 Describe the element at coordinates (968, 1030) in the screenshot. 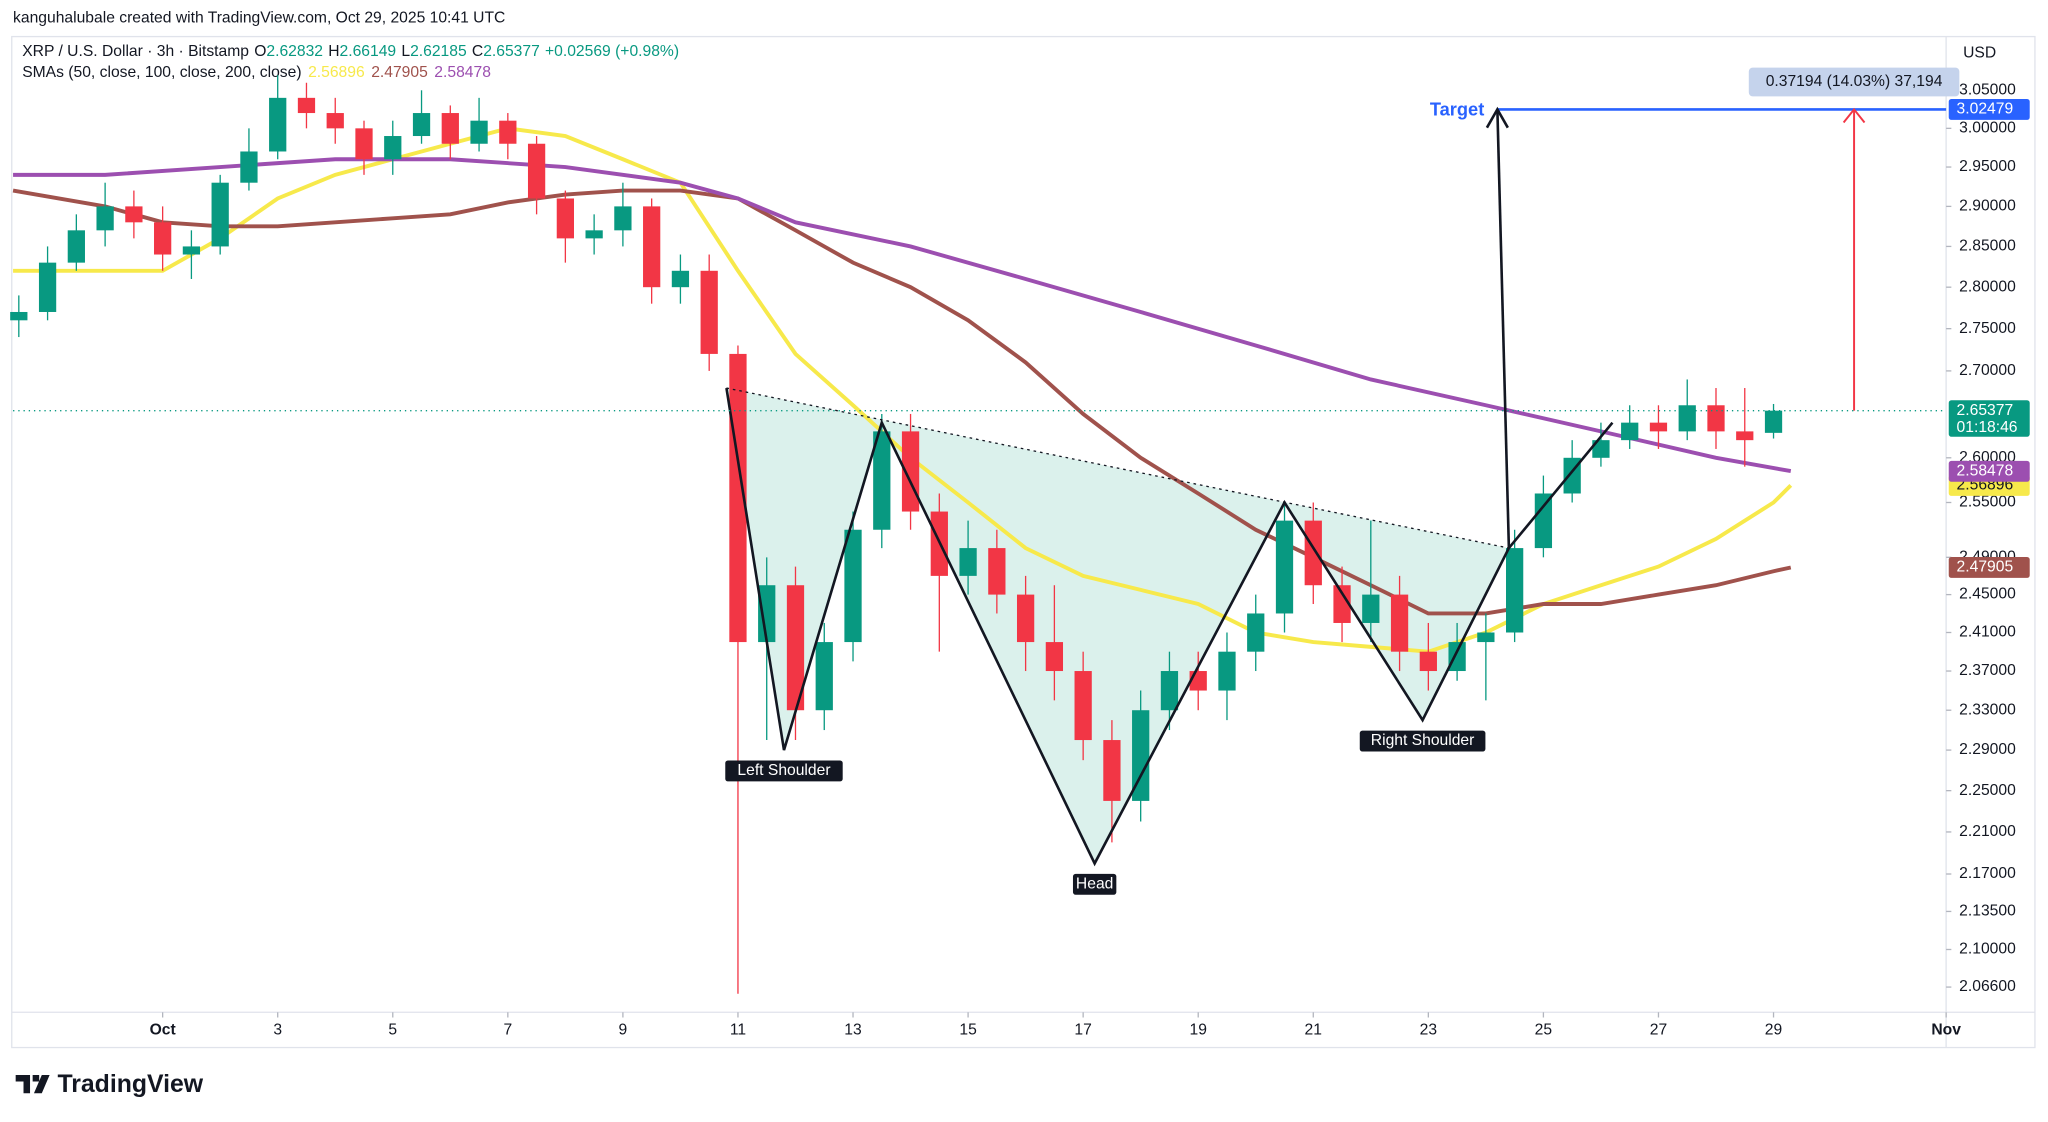

I see `x-tick-label: 15` at that location.